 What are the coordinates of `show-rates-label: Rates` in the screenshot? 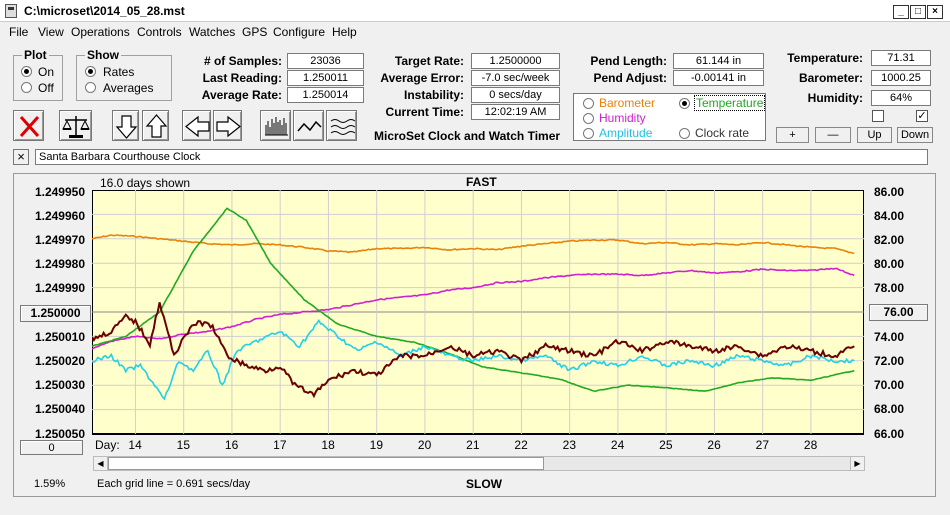 It's located at (119, 72).